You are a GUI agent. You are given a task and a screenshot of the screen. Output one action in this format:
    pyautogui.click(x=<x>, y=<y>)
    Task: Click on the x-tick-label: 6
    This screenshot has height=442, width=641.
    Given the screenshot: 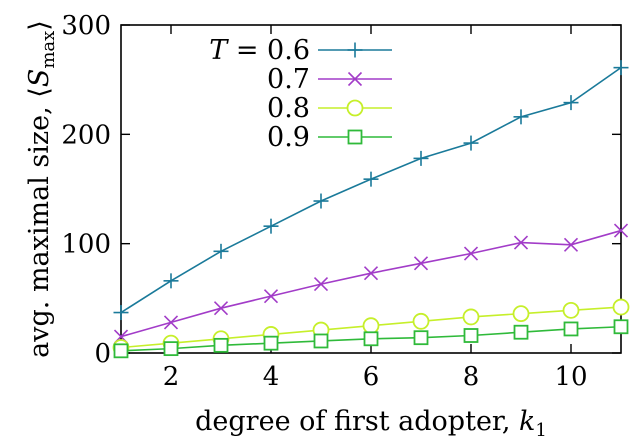 What is the action you would take?
    pyautogui.click(x=371, y=377)
    